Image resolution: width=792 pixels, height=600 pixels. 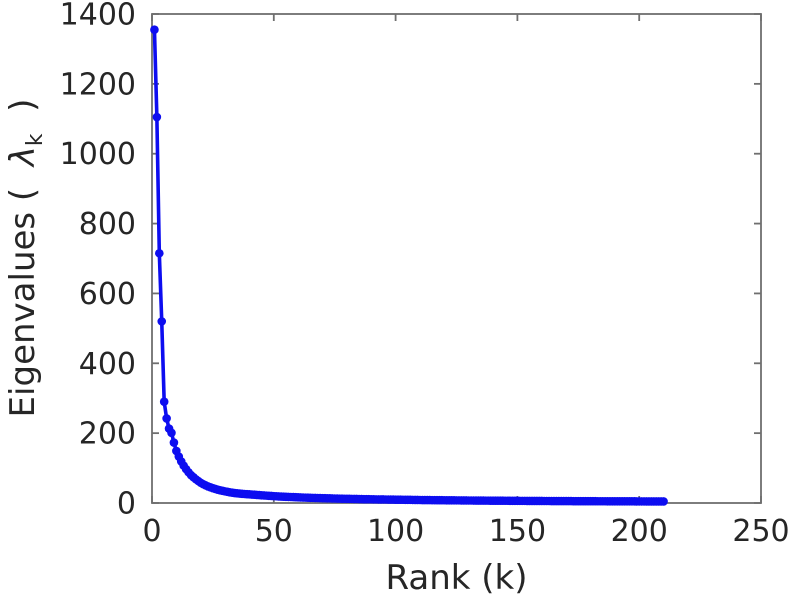 I want to click on lambda-symbol: λ, so click(x=23, y=156).